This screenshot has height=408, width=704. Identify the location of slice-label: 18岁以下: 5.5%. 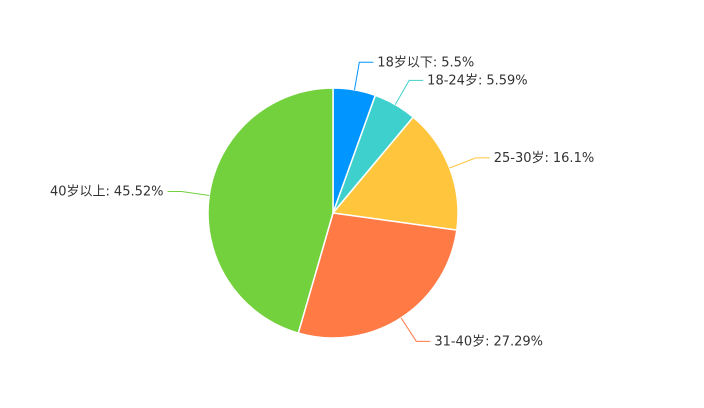
(425, 62).